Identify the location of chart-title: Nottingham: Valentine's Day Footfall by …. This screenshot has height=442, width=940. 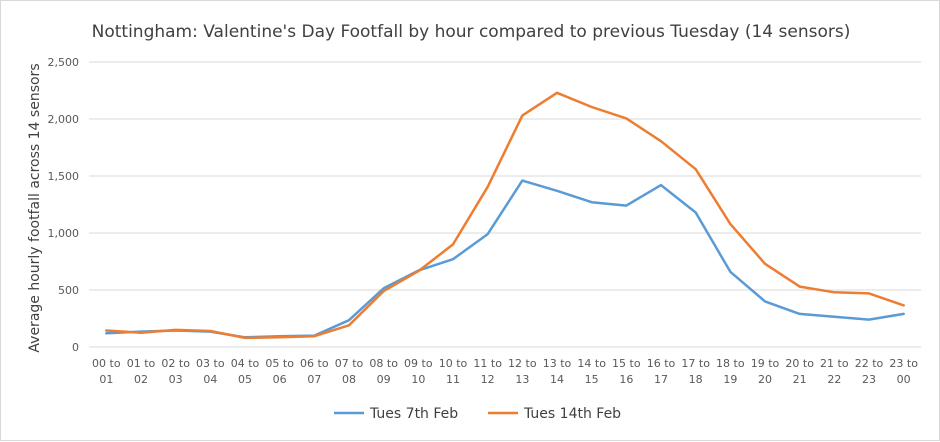
(471, 32).